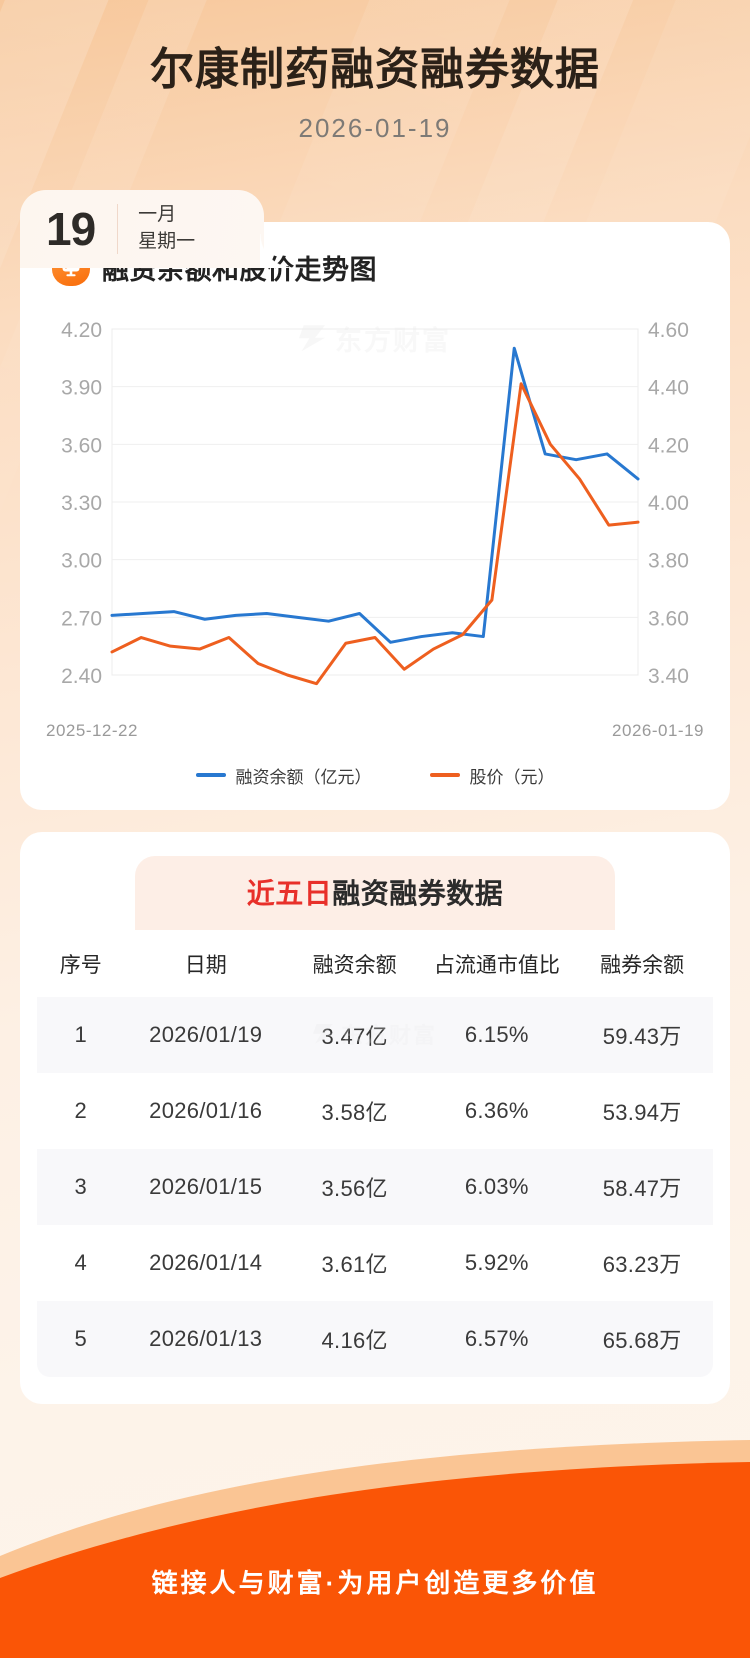 The height and width of the screenshot is (1658, 750). I want to click on cell-market-pct: 6.36%, so click(496, 1110).